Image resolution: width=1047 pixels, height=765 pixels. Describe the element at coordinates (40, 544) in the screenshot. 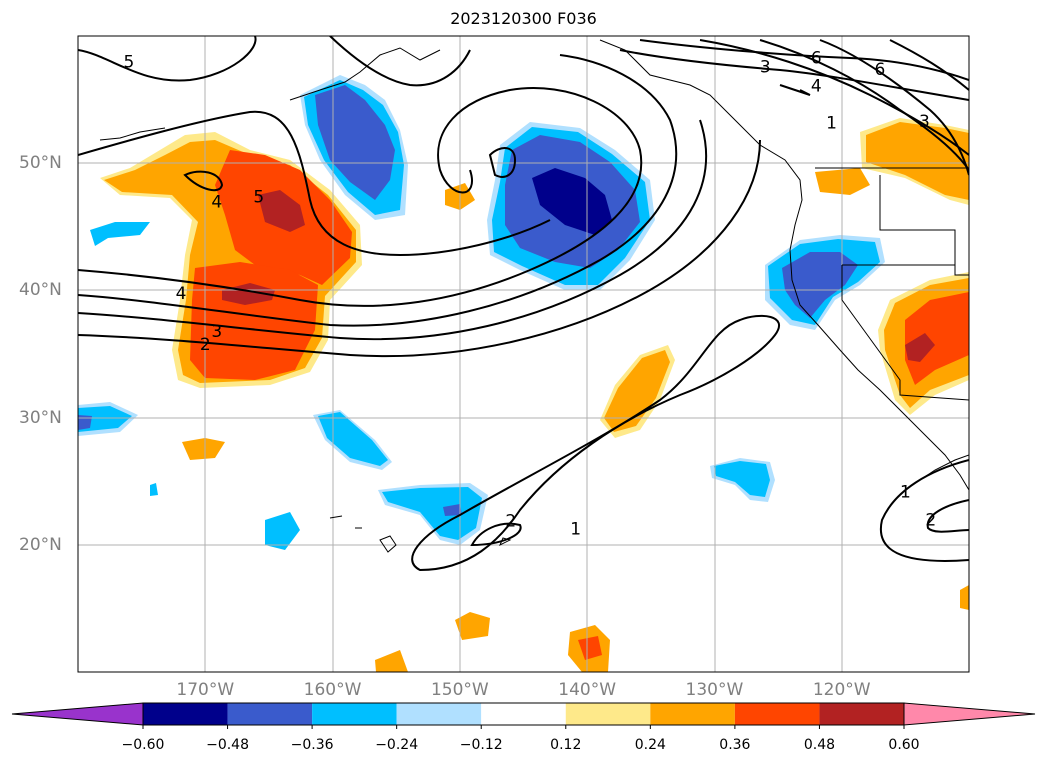

I see `lat-tick-label: 20°N` at that location.